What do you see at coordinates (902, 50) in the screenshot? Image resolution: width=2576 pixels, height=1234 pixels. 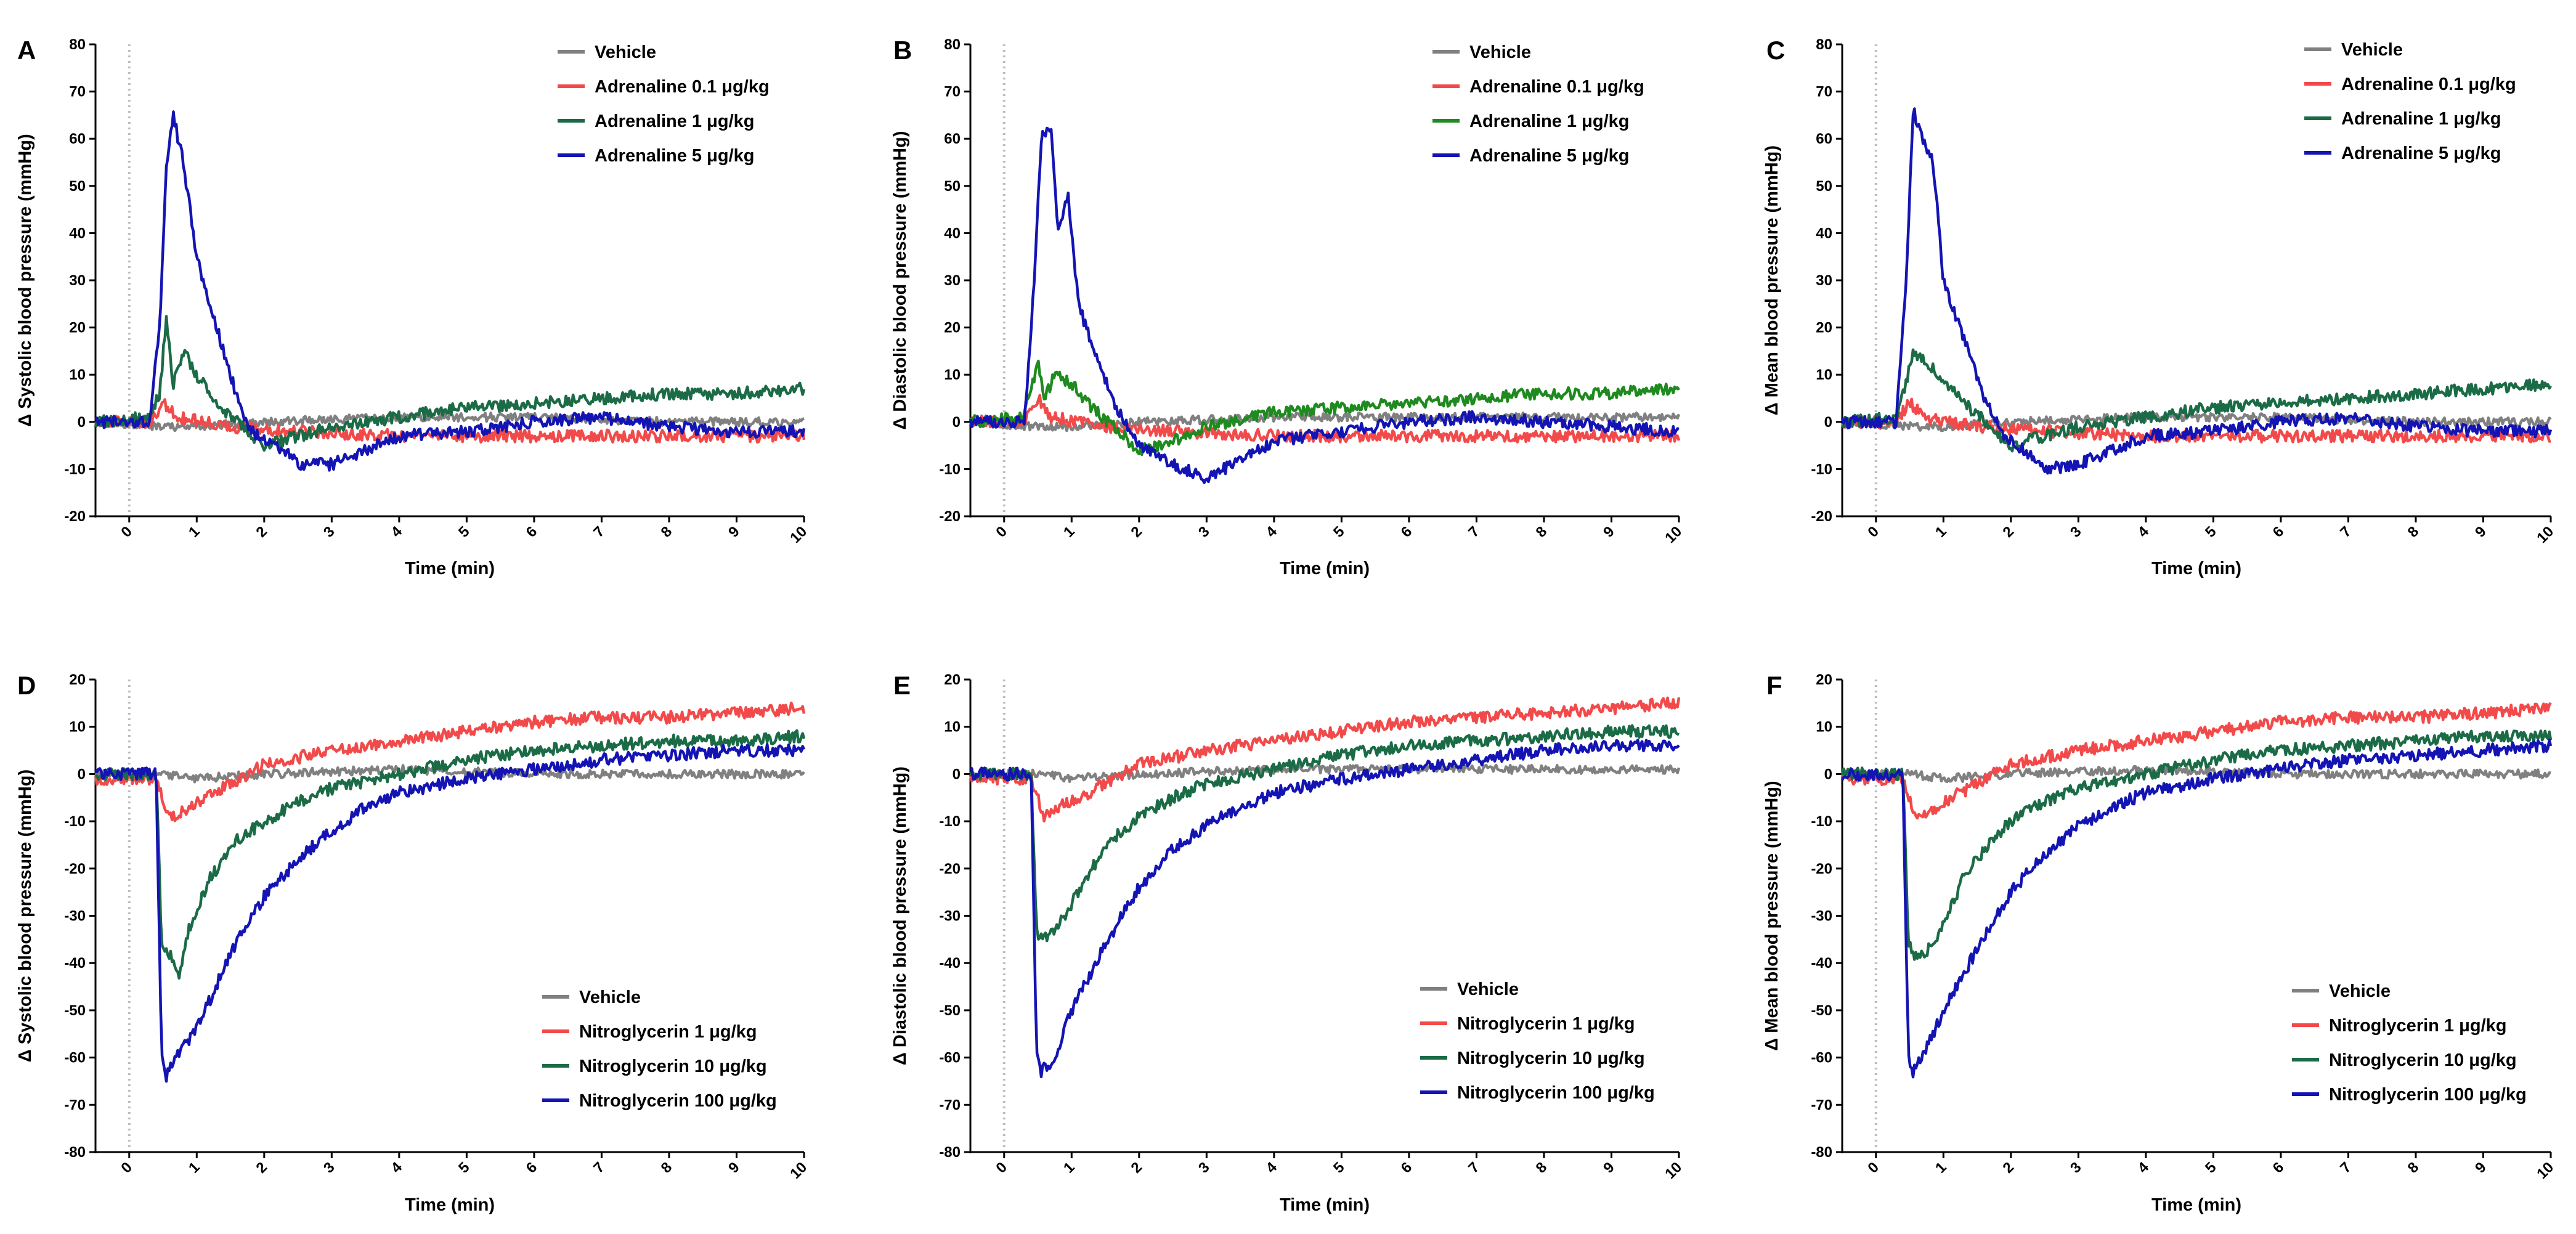 I see `panel-letter: B` at bounding box center [902, 50].